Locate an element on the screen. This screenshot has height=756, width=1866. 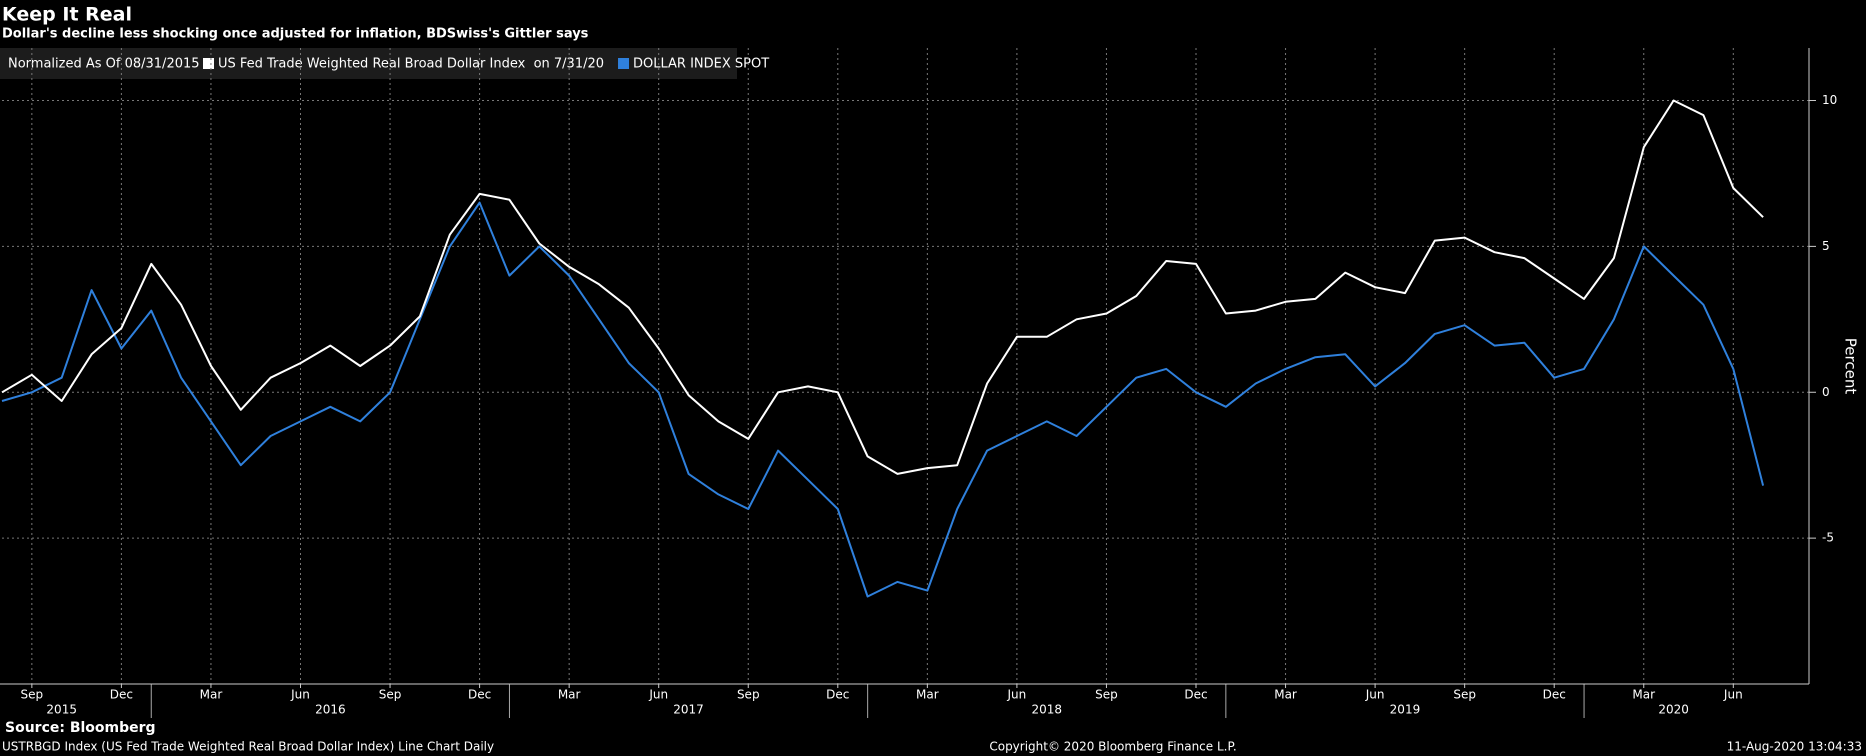
footer-right: 11-Aug-2020 13:04:33 is located at coordinates (1794, 747).